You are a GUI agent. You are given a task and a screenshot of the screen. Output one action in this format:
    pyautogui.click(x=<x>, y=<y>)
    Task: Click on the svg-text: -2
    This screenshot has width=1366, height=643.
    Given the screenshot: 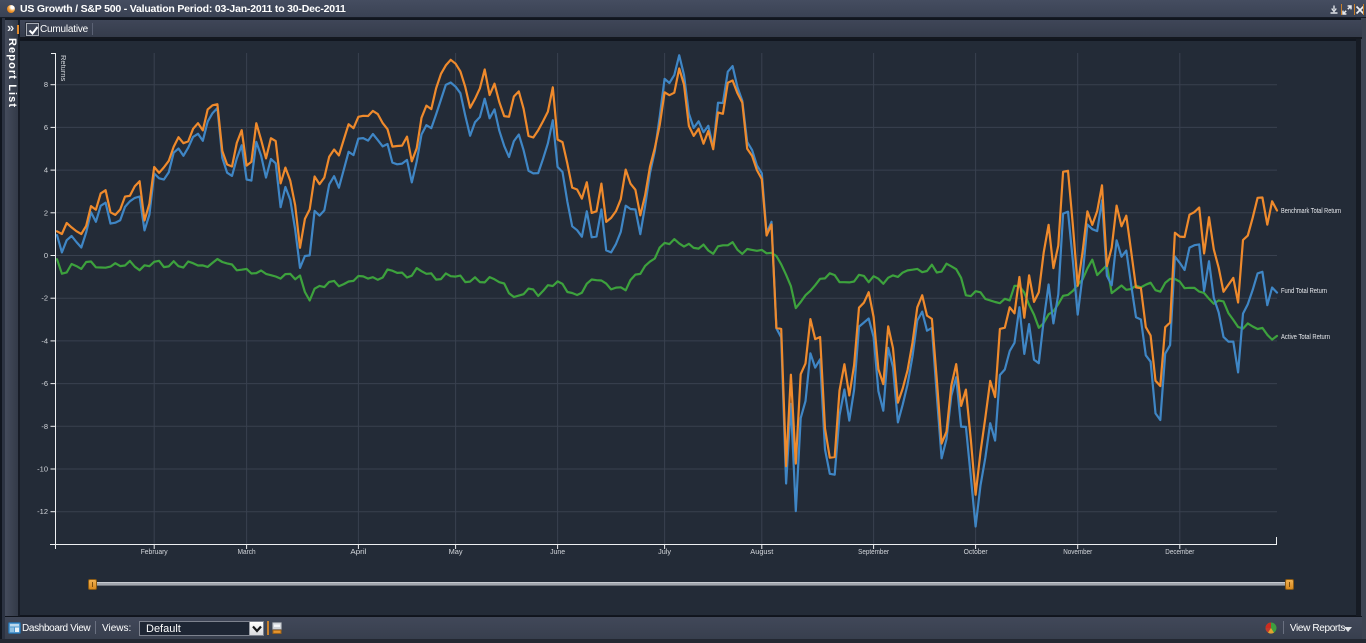 What is the action you would take?
    pyautogui.click(x=44, y=298)
    